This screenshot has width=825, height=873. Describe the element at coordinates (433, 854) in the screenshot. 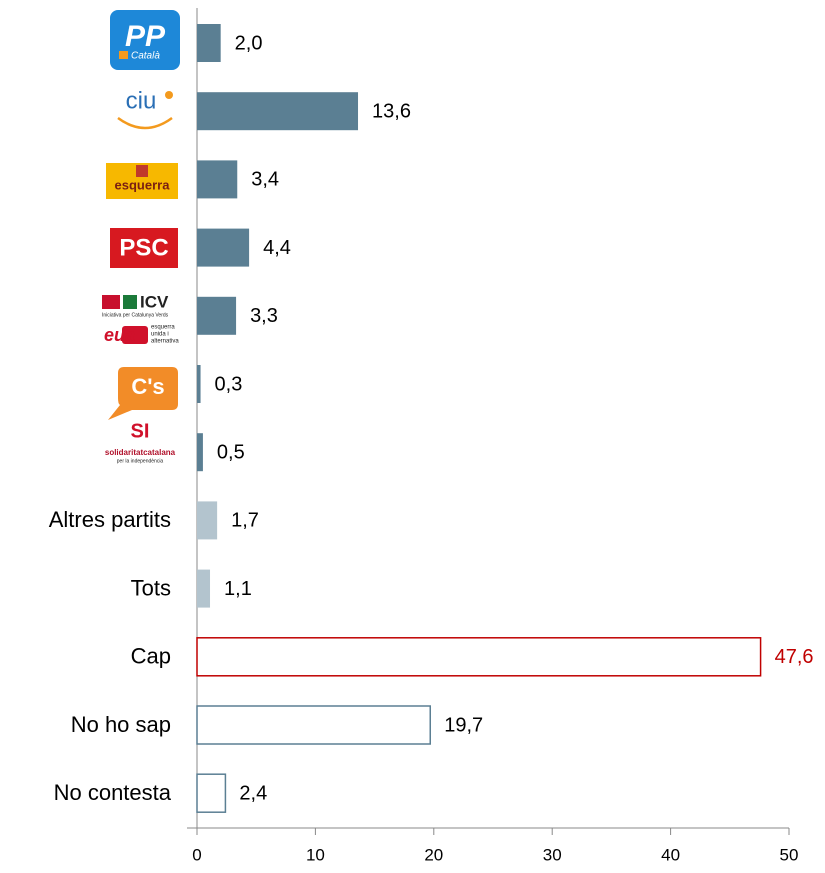

I see `x-tick-label: 20` at that location.